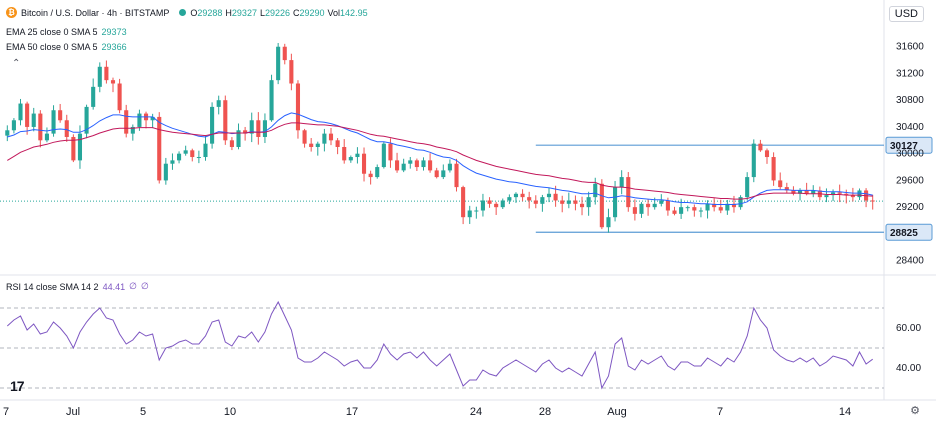 This screenshot has width=936, height=424. Describe the element at coordinates (11, 12) in the screenshot. I see `bitcoin-icon: ₿` at that location.